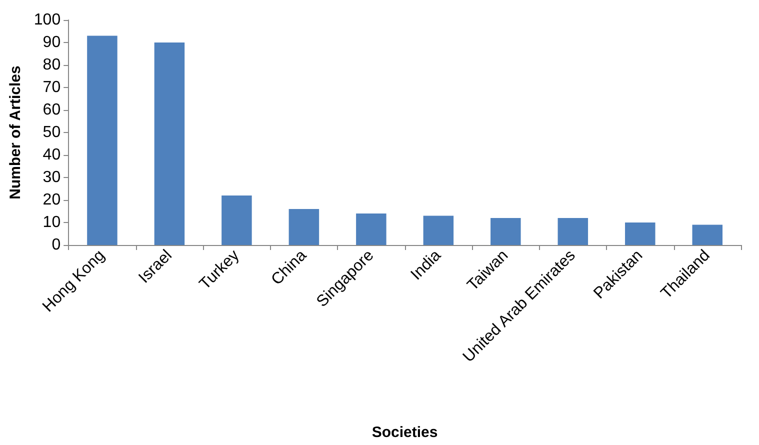 Image resolution: width=759 pixels, height=445 pixels. What do you see at coordinates (47, 20) in the screenshot?
I see `y-tick-label: 100` at bounding box center [47, 20].